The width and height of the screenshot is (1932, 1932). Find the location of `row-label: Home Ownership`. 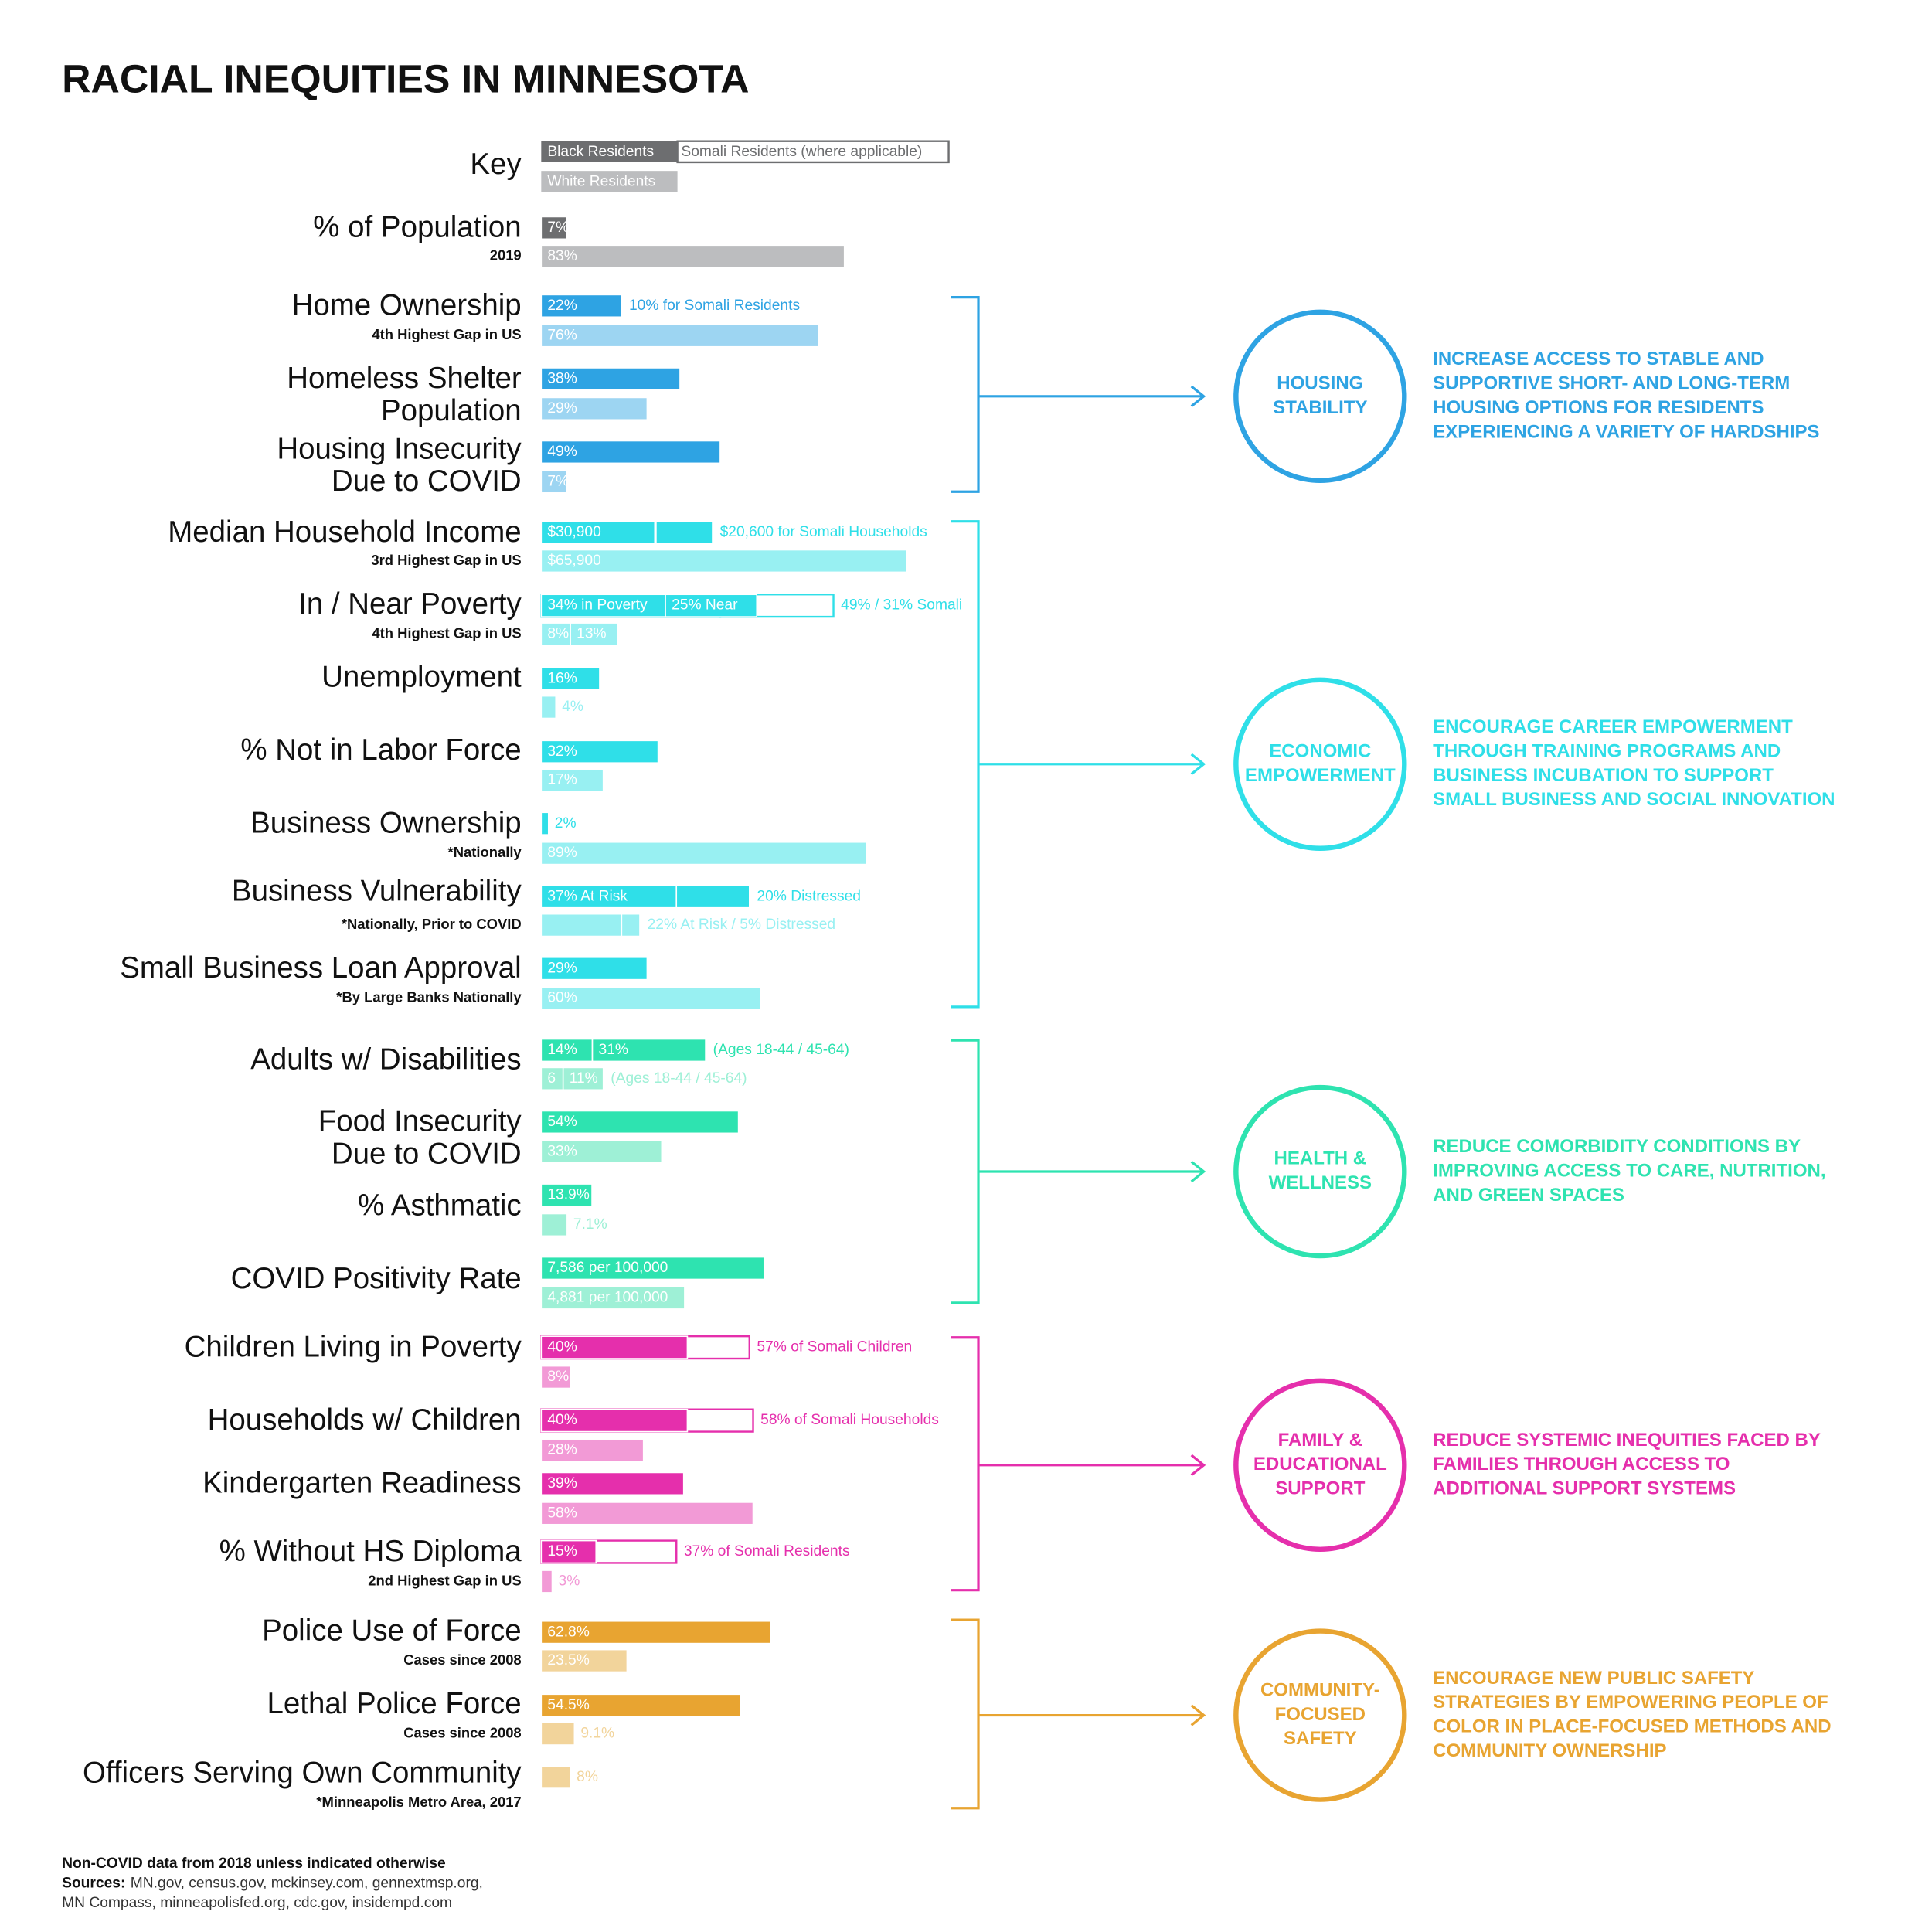

row-label: Home Ownership is located at coordinates (407, 305).